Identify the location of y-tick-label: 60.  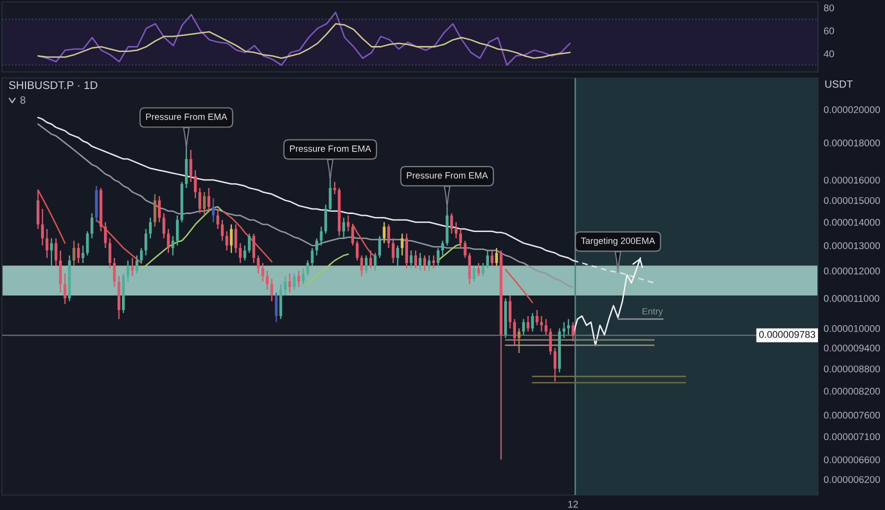
(829, 30).